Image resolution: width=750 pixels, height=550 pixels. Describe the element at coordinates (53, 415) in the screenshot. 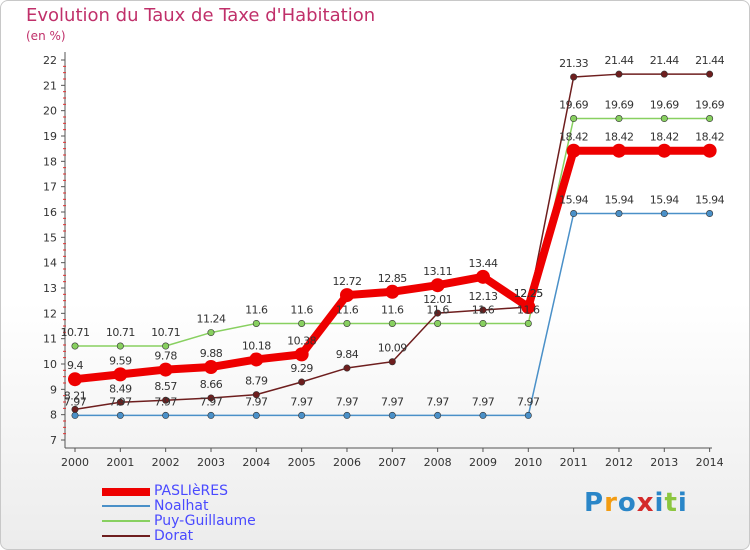

I see `y-tick-label: 8` at that location.